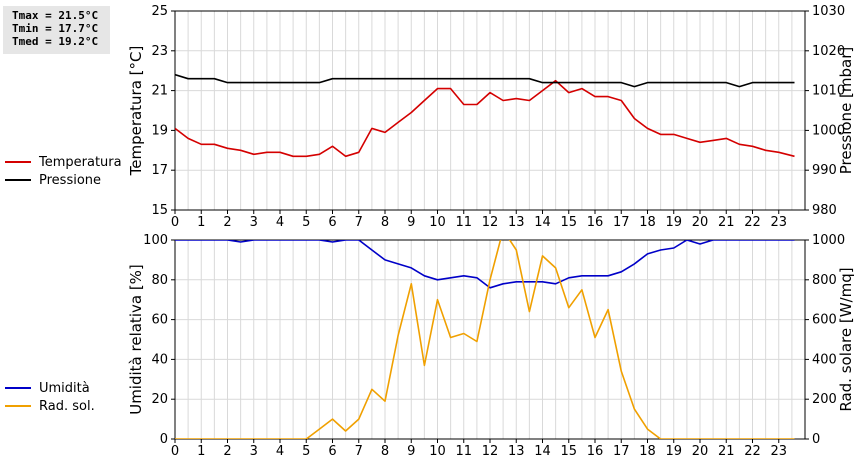 This screenshot has height=460, width=860. I want to click on y2-tick-label: 980, so click(824, 210).